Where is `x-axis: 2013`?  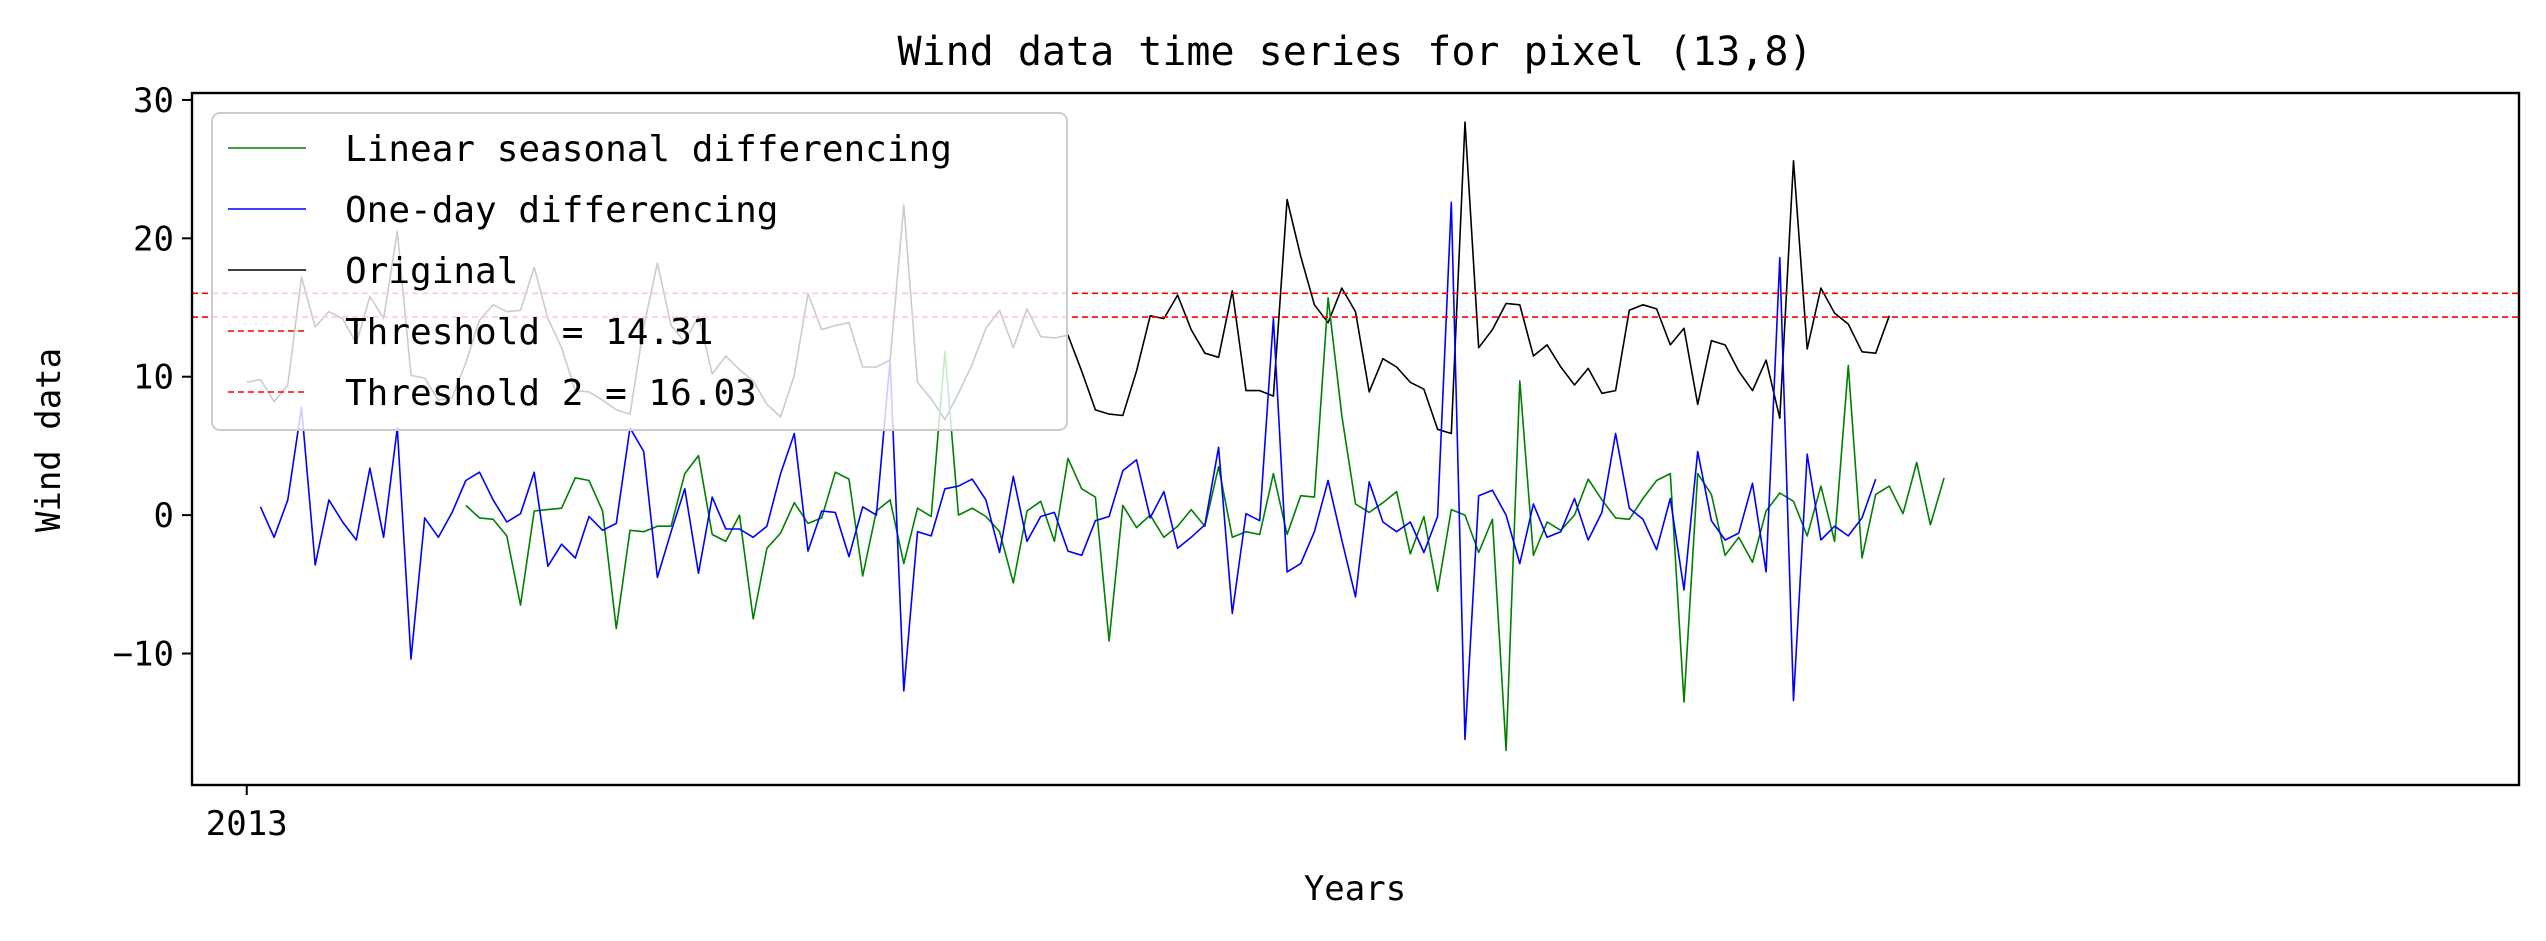
x-axis: 2013 is located at coordinates (247, 814).